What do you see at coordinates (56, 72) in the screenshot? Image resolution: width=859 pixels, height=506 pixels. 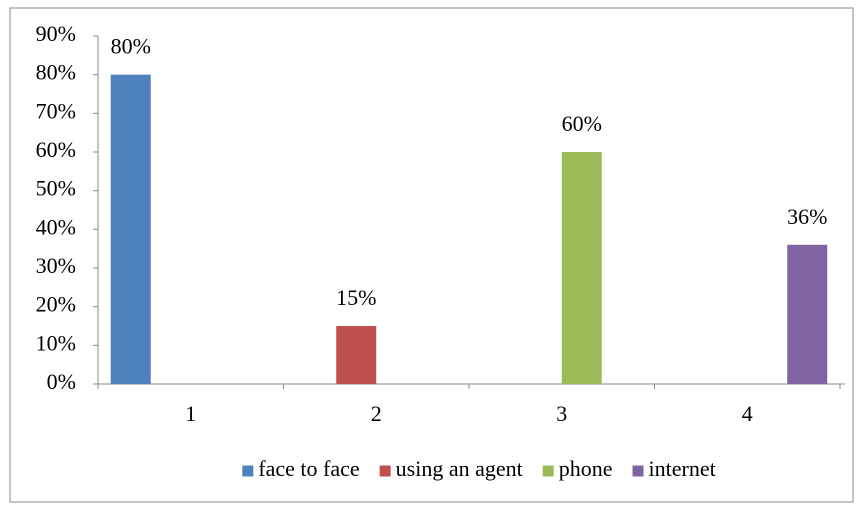 I see `y-tick-label: 80%` at bounding box center [56, 72].